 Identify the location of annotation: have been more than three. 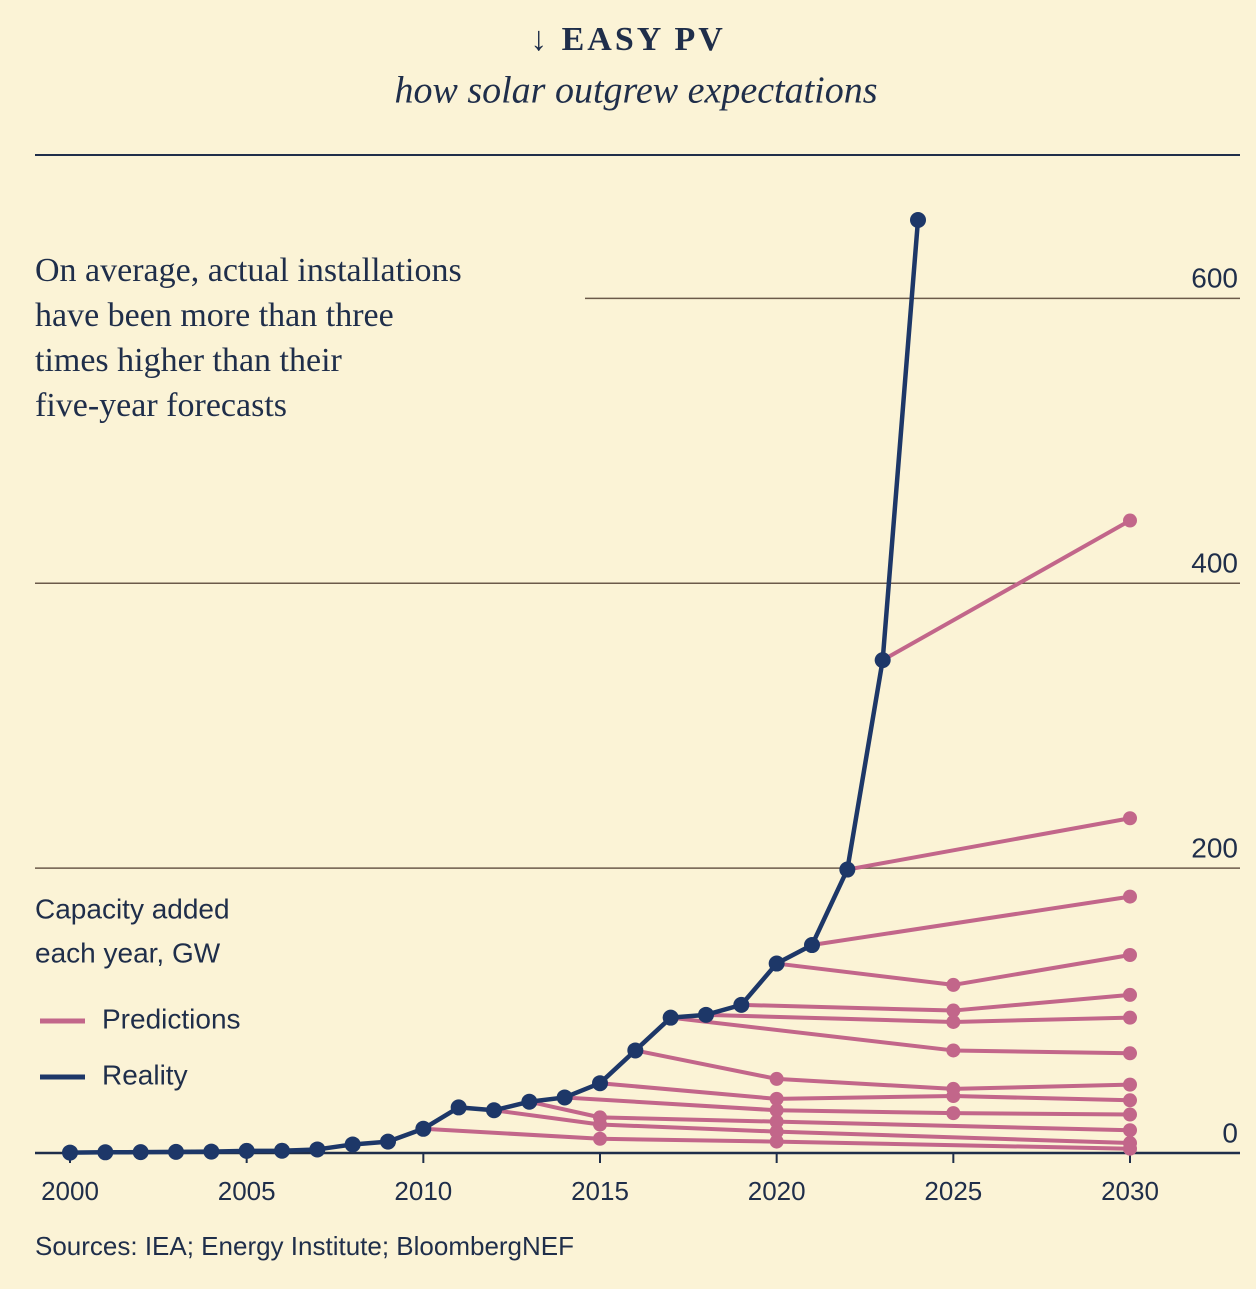
(214, 315).